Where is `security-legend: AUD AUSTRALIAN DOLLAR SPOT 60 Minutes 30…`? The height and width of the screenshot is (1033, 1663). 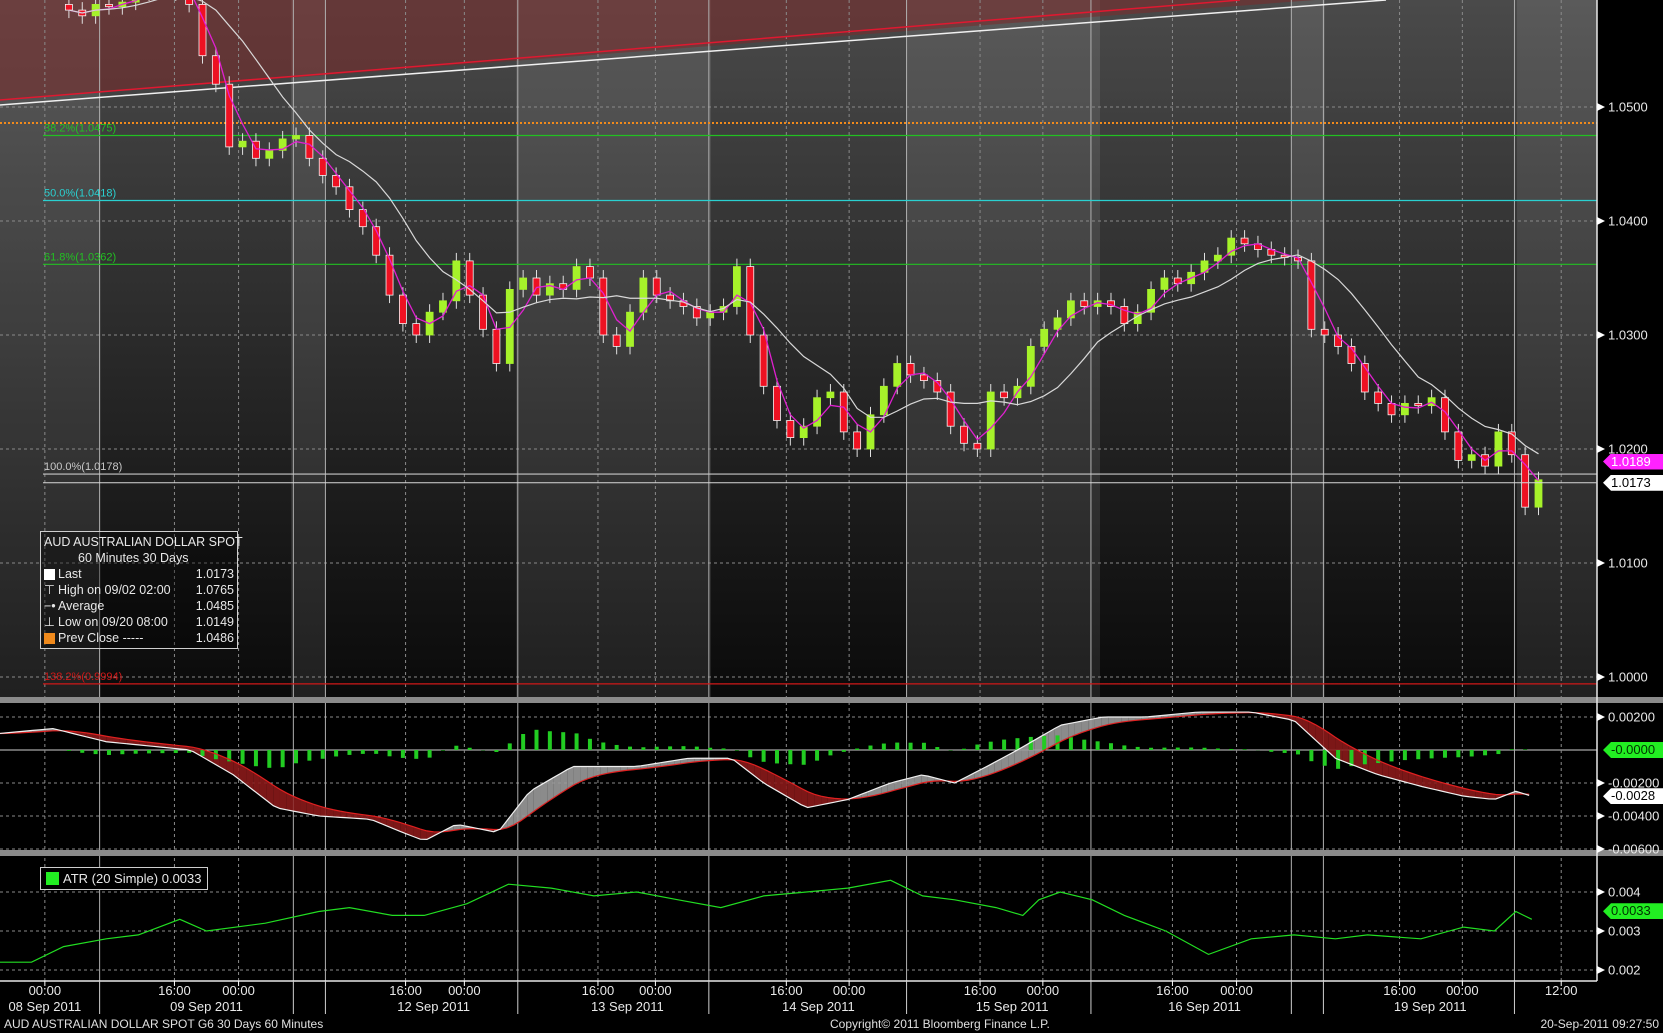
security-legend: AUD AUSTRALIAN DOLLAR SPOT 60 Minutes 30… is located at coordinates (141, 590).